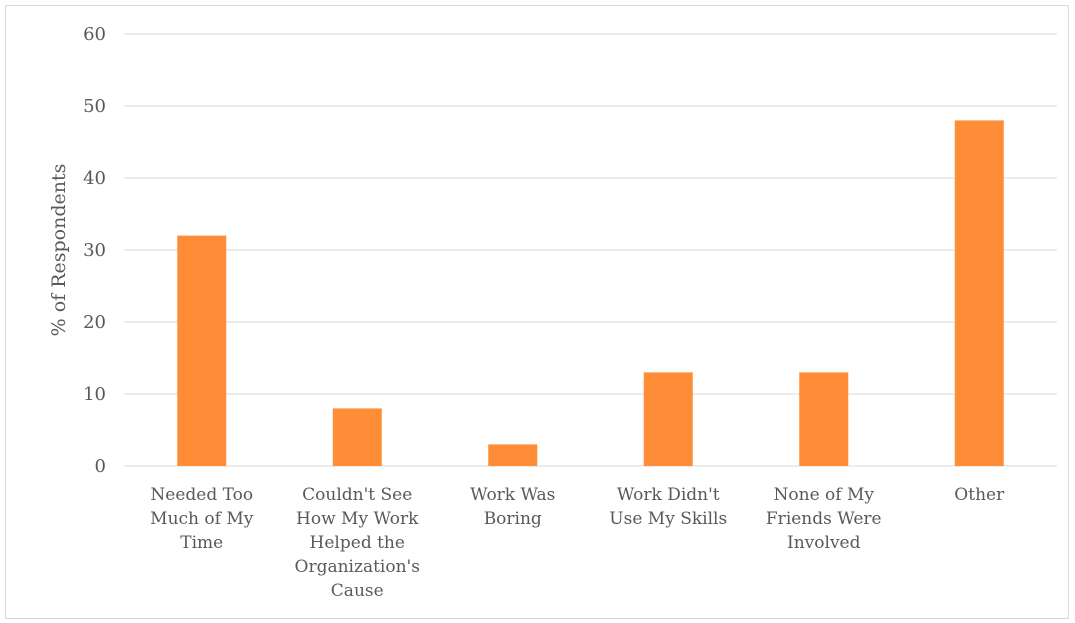 Image resolution: width=1075 pixels, height=623 pixels. Describe the element at coordinates (94, 178) in the screenshot. I see `y-tick-label: 40` at that location.